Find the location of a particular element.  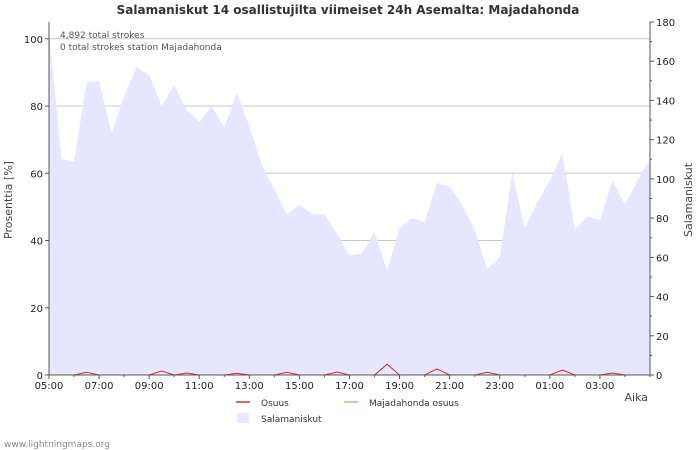

legend-label-osuus: Osuus is located at coordinates (275, 404).